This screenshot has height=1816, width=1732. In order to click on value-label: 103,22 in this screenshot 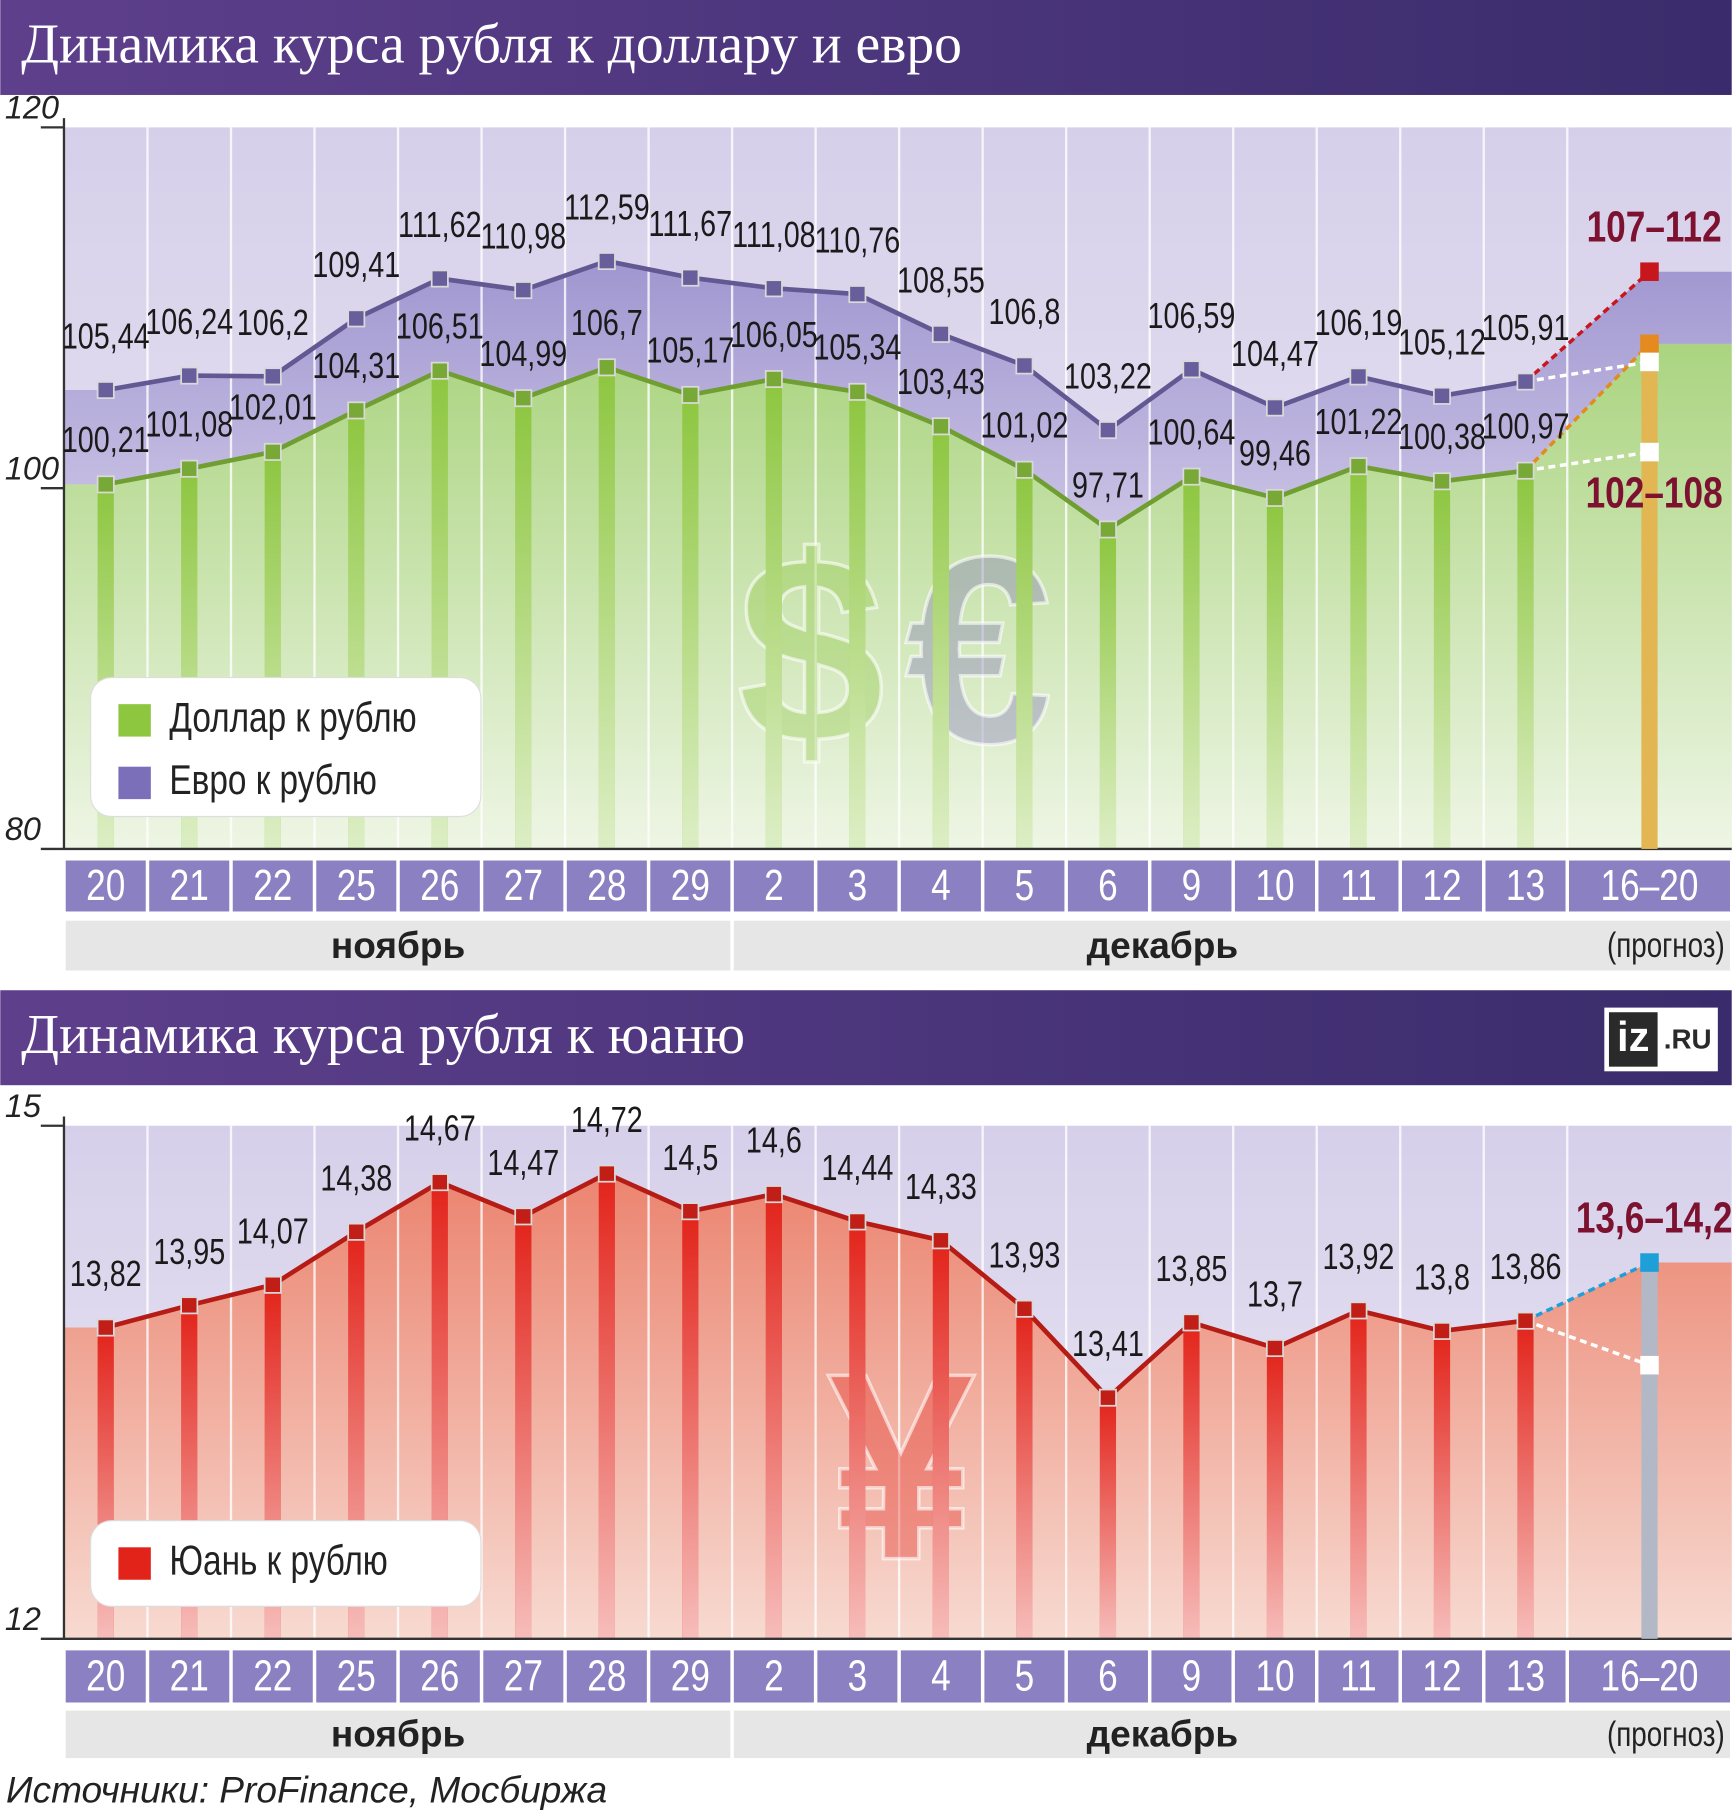, I will do `click(1108, 377)`.